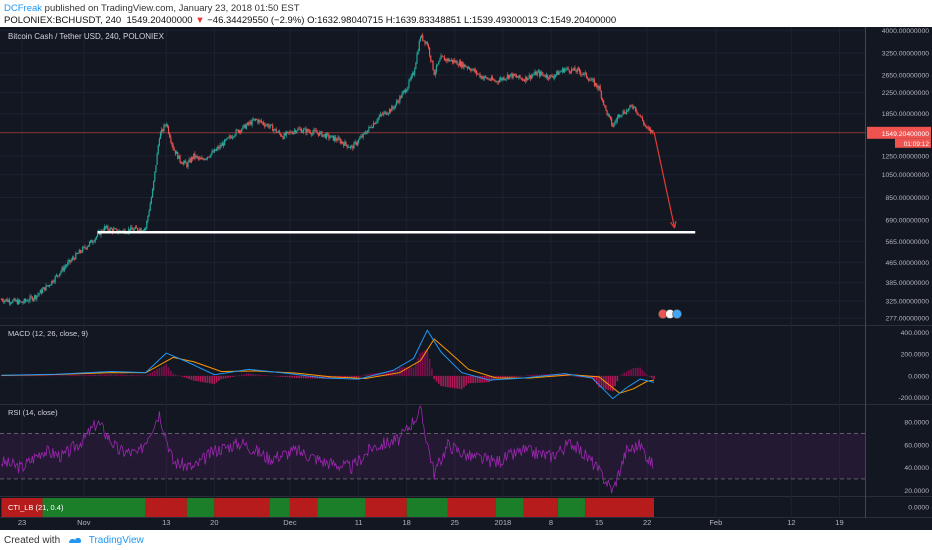 Image resolution: width=932 pixels, height=550 pixels. I want to click on rsi-tick-label: 80.0000, so click(916, 423).